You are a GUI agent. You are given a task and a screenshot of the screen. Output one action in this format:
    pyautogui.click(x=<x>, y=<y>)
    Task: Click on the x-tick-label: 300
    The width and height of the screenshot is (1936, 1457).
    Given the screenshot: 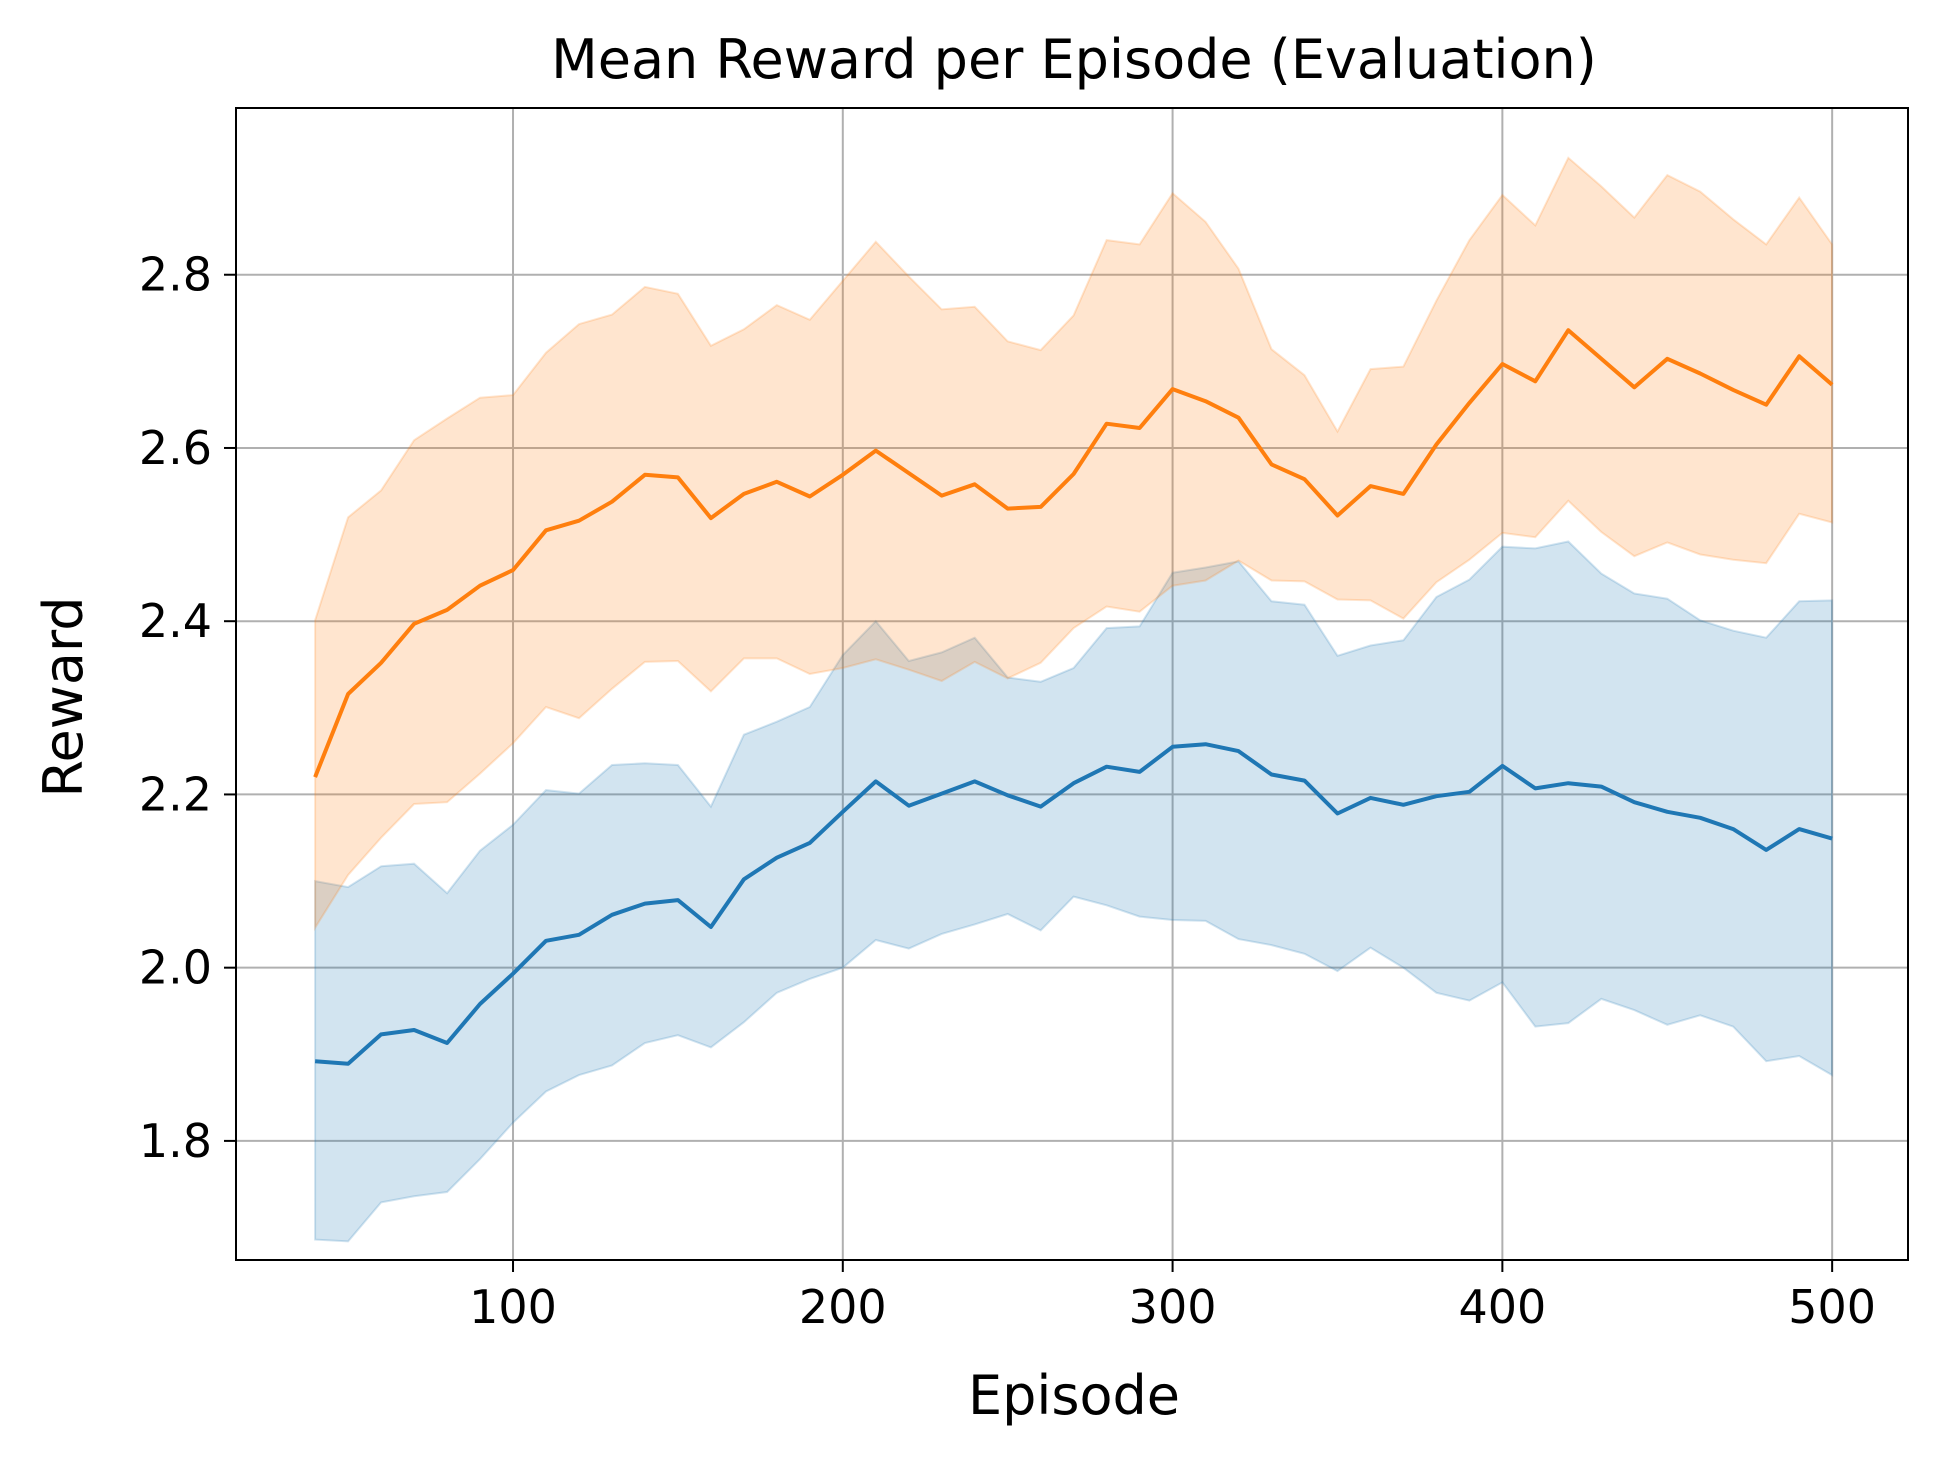 What is the action you would take?
    pyautogui.click(x=1173, y=1307)
    